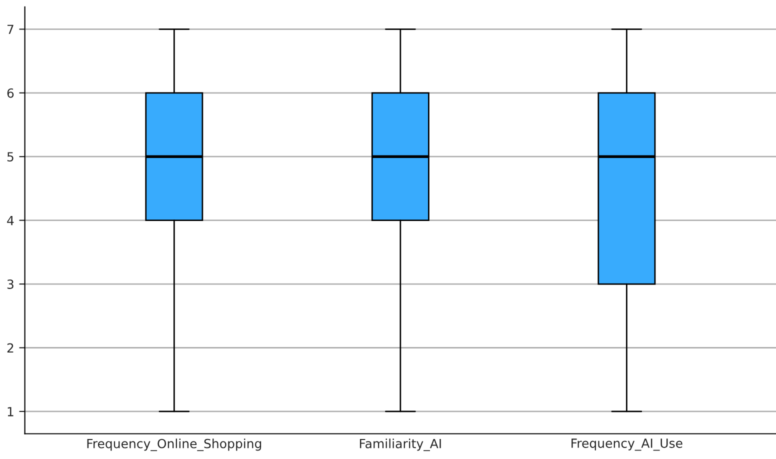 The image size is (776, 459). Describe the element at coordinates (11, 411) in the screenshot. I see `y-tick-label: 1` at that location.